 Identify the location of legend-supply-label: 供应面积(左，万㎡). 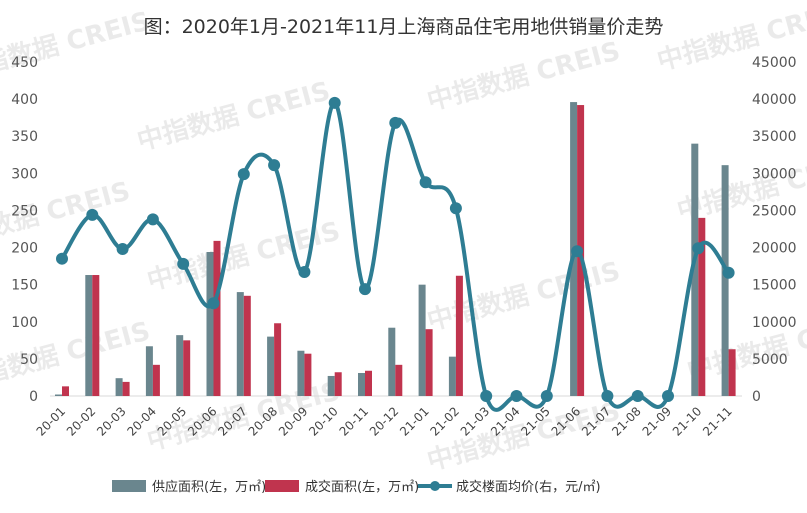
(209, 487).